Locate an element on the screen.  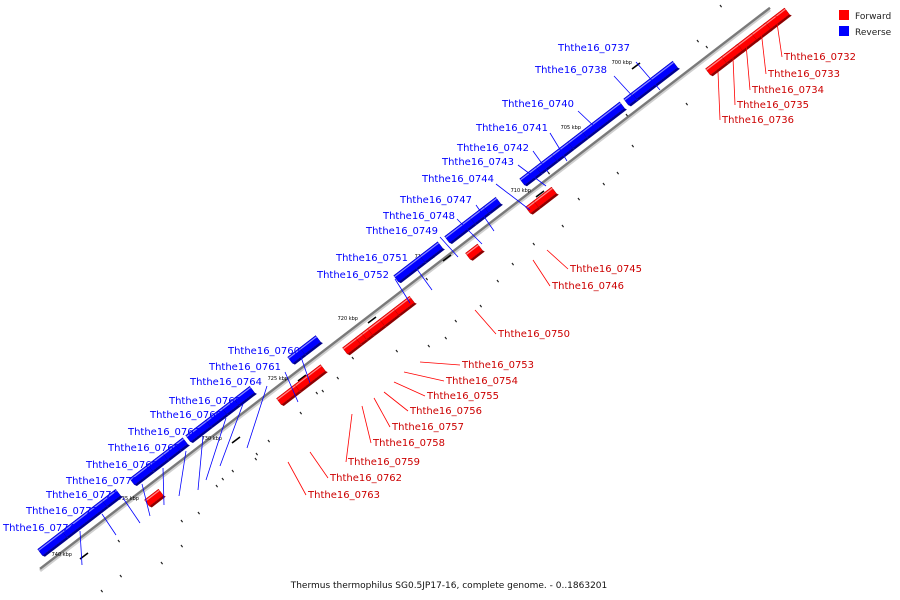
reverse-gene-label: Ththe16_0761 is located at coordinates (244, 367).